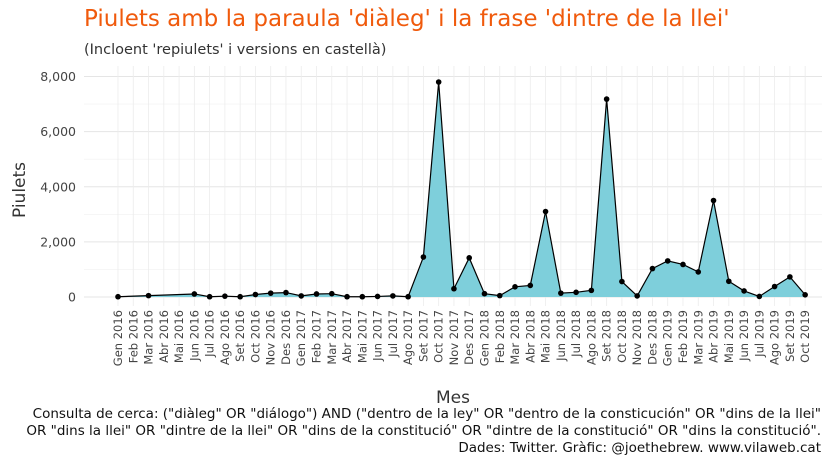 This screenshot has width=829, height=466. I want to click on x-tick-label: Abr 2016, so click(164, 336).